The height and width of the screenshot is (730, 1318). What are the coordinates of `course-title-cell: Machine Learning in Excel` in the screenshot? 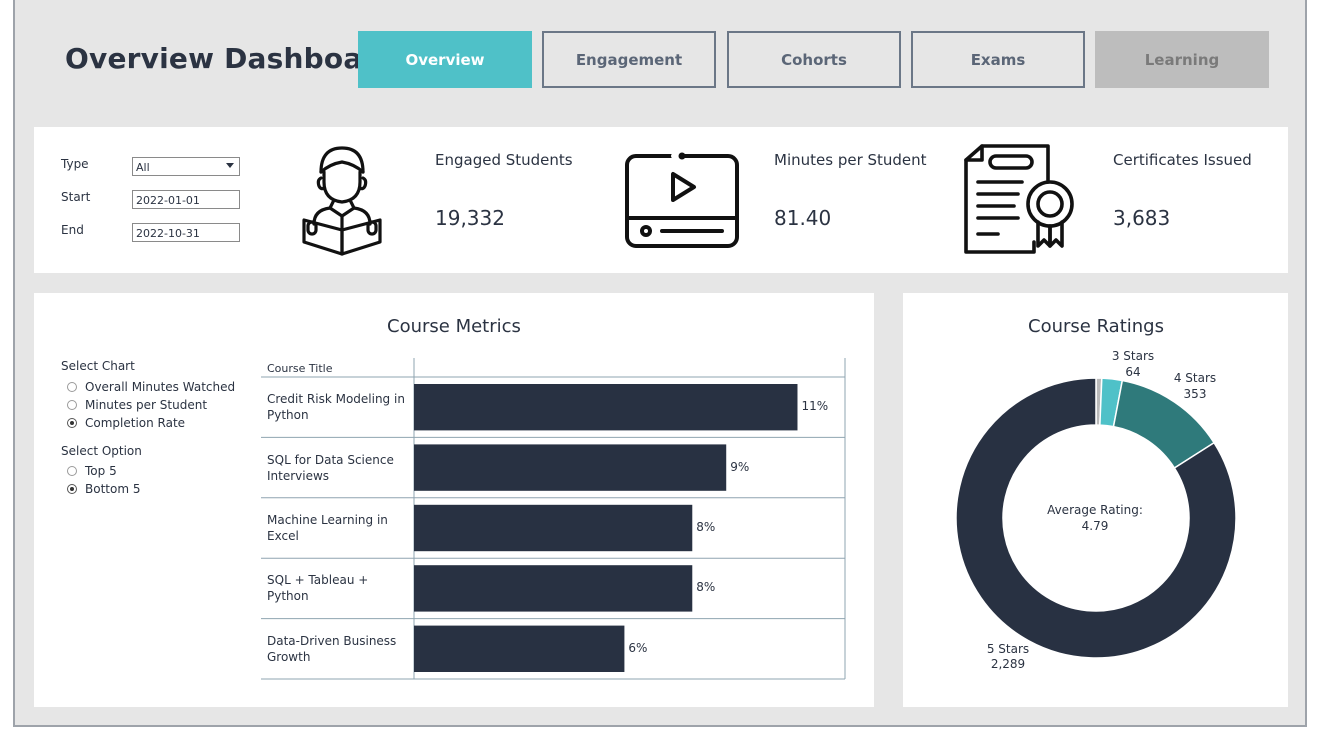 It's located at (327, 527).